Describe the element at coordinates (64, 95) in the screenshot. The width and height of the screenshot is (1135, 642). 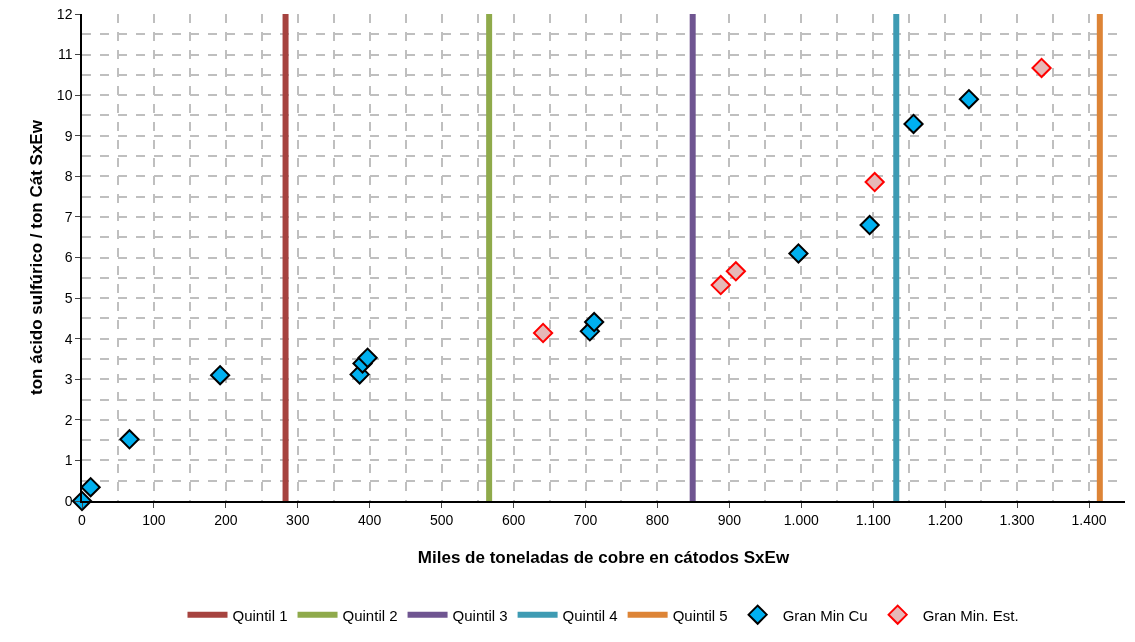
I see `y-tick-label: 10` at that location.